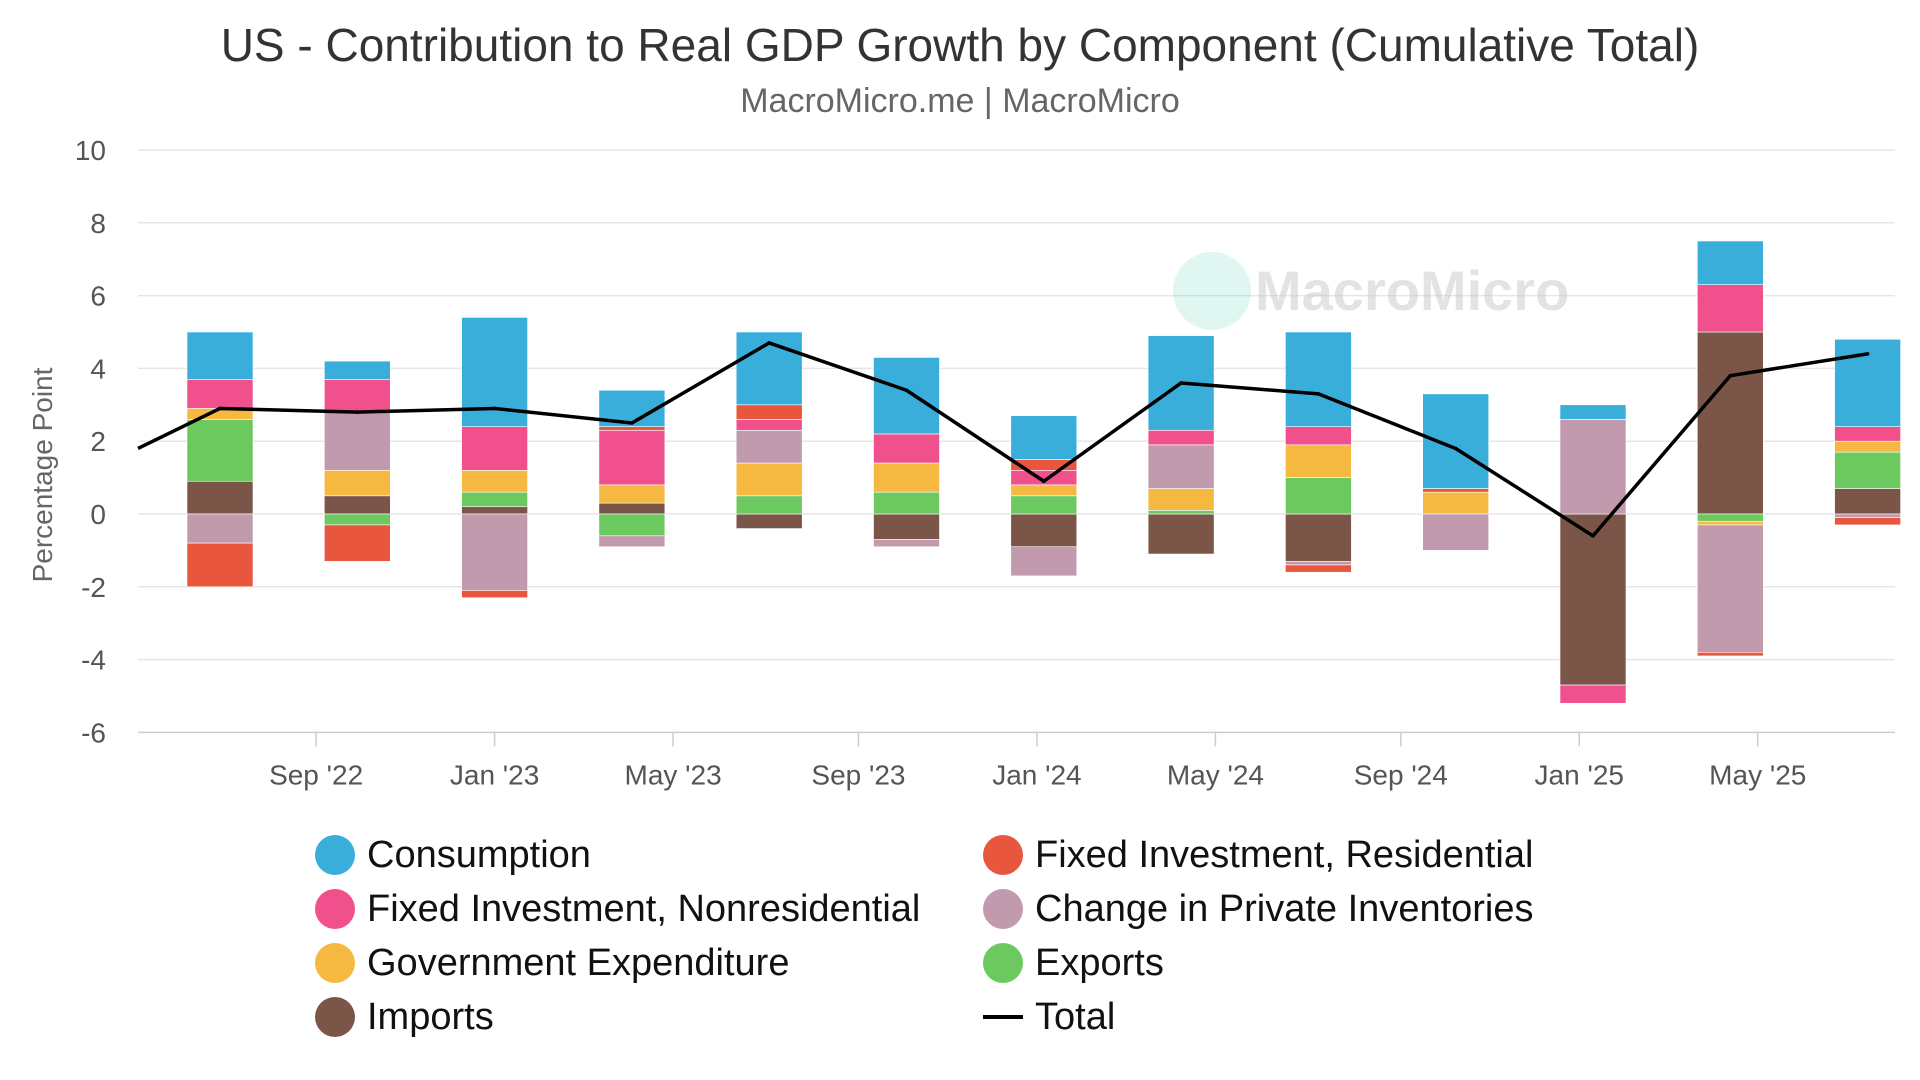  What do you see at coordinates (673, 774) in the screenshot?
I see `x-tick-label: May '23` at bounding box center [673, 774].